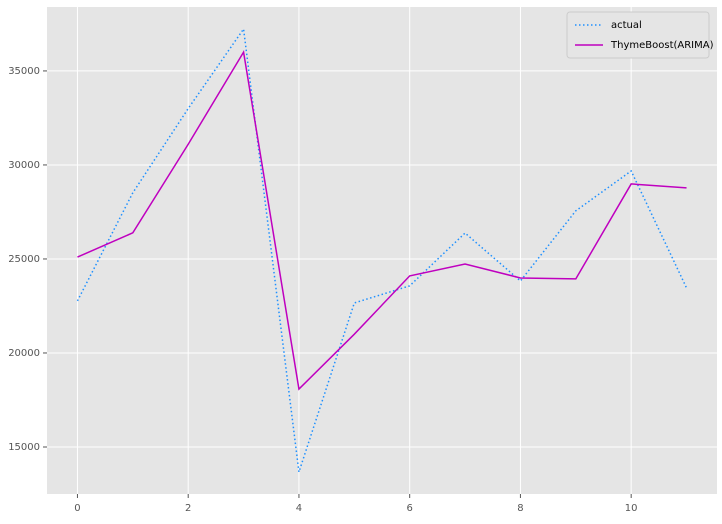 The height and width of the screenshot is (524, 722). Describe the element at coordinates (299, 508) in the screenshot. I see `x-tick-label: 4` at that location.